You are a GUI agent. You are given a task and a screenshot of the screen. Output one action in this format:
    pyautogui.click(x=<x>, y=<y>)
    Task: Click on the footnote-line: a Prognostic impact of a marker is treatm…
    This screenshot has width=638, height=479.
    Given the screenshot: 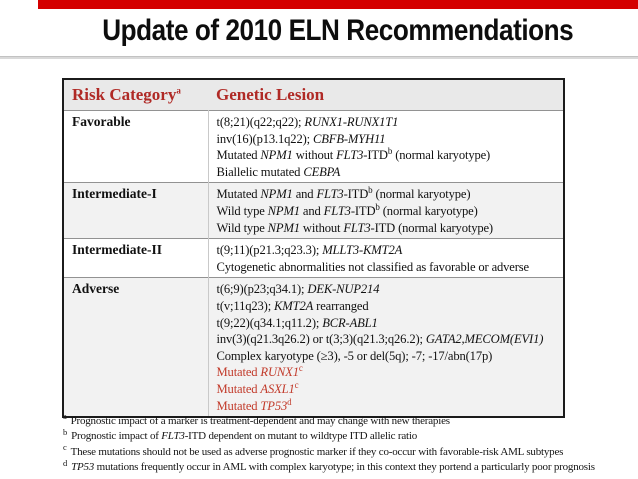 What is the action you would take?
    pyautogui.click(x=348, y=420)
    